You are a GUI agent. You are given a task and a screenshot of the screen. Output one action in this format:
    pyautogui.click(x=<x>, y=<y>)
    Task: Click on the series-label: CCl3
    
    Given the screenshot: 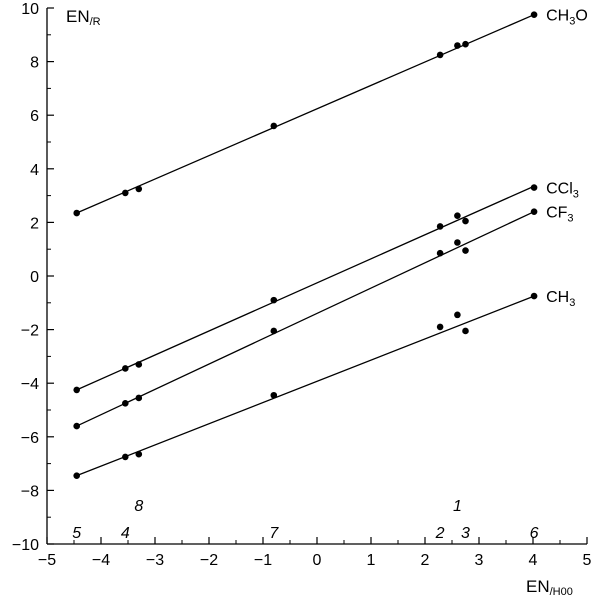 What is the action you would take?
    pyautogui.click(x=562, y=191)
    